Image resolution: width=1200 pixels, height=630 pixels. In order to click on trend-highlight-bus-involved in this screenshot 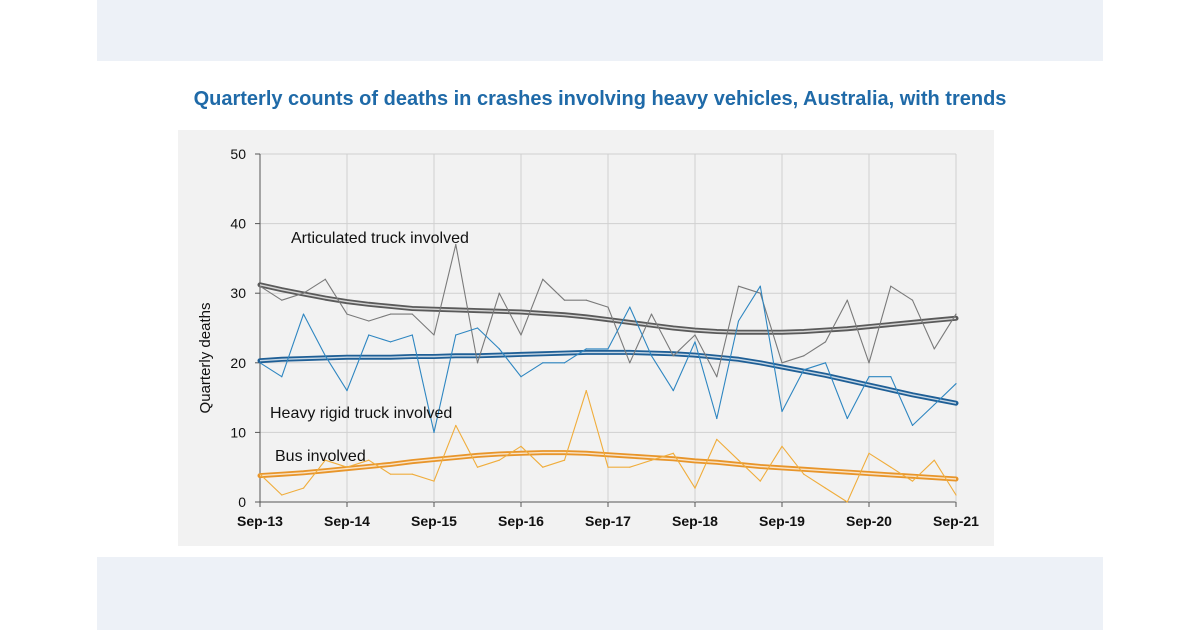, I will do `click(608, 465)`.